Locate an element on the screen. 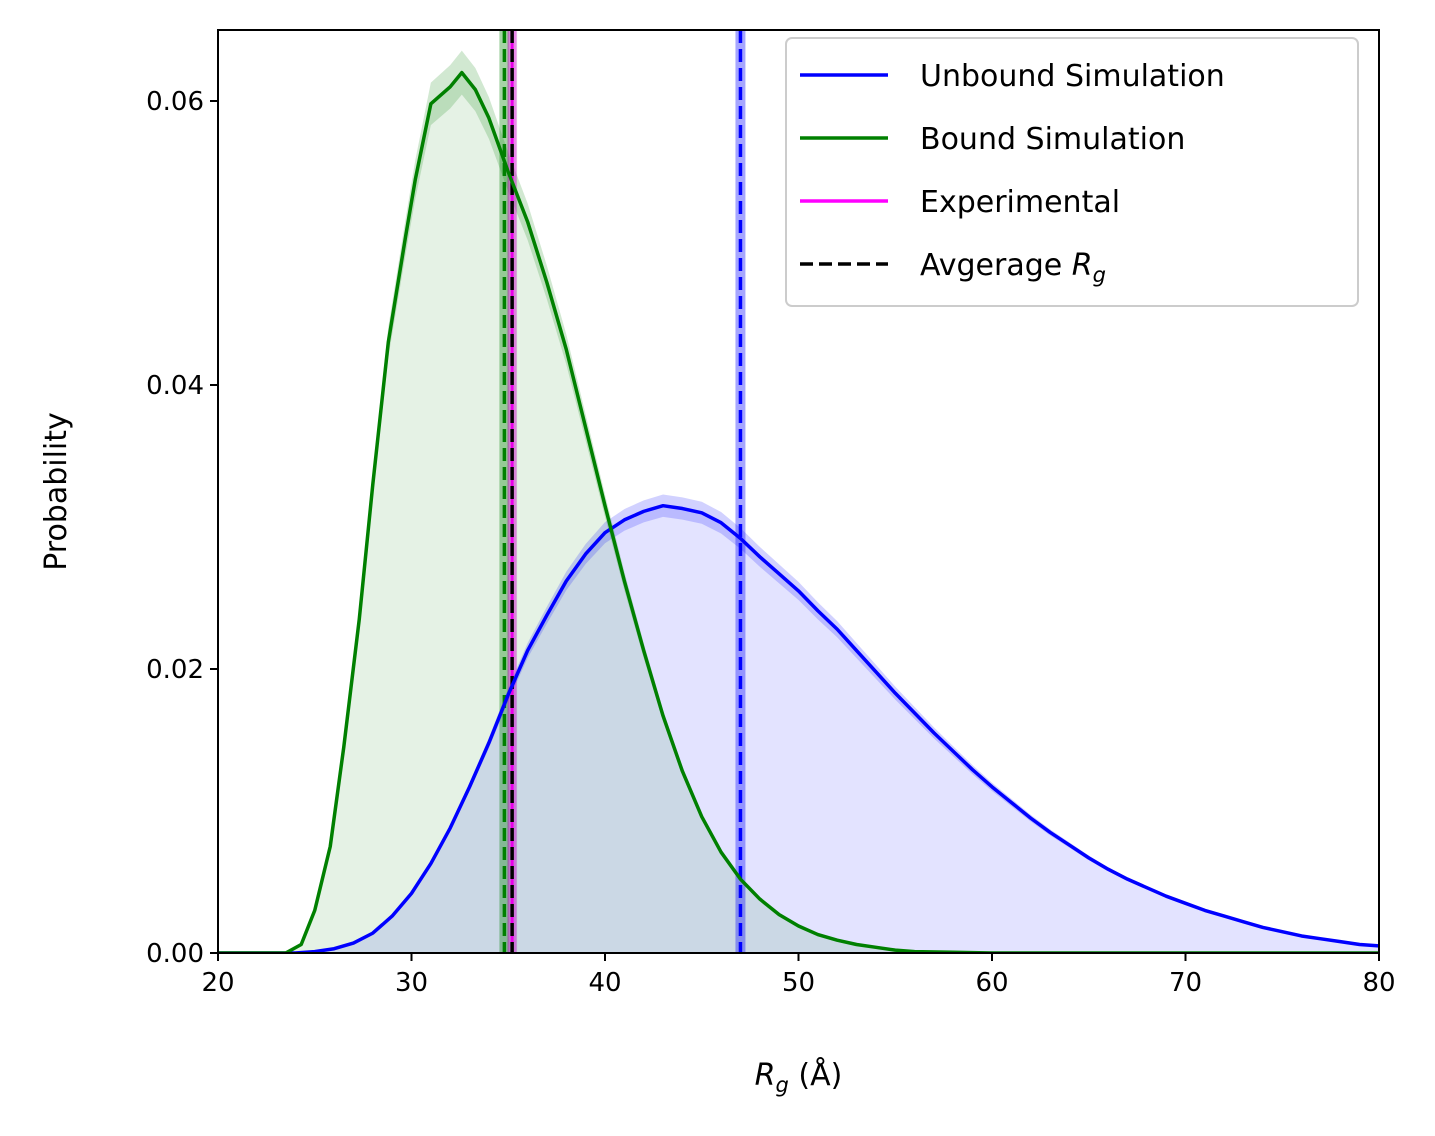 This screenshot has height=1136, width=1435. y-tick-label: 0.02 is located at coordinates (175, 670).